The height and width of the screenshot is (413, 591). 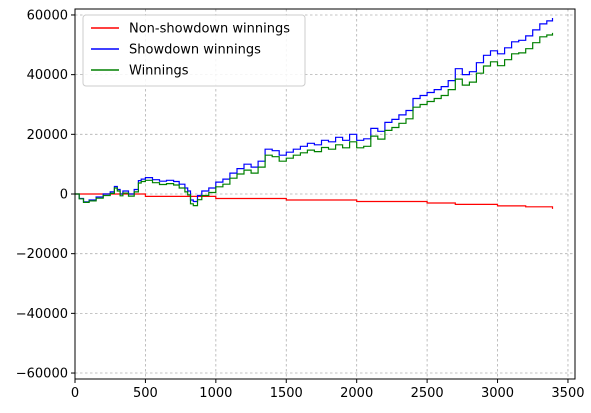 What do you see at coordinates (209, 29) in the screenshot?
I see `legend-label: Non-showdown winnings` at bounding box center [209, 29].